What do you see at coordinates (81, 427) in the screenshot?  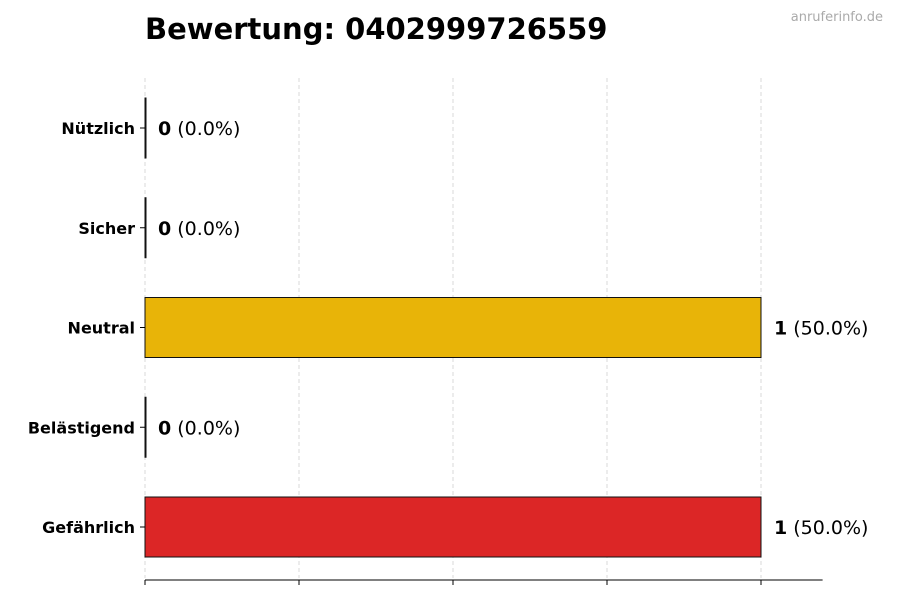 I see `category-label: Belästigend` at bounding box center [81, 427].